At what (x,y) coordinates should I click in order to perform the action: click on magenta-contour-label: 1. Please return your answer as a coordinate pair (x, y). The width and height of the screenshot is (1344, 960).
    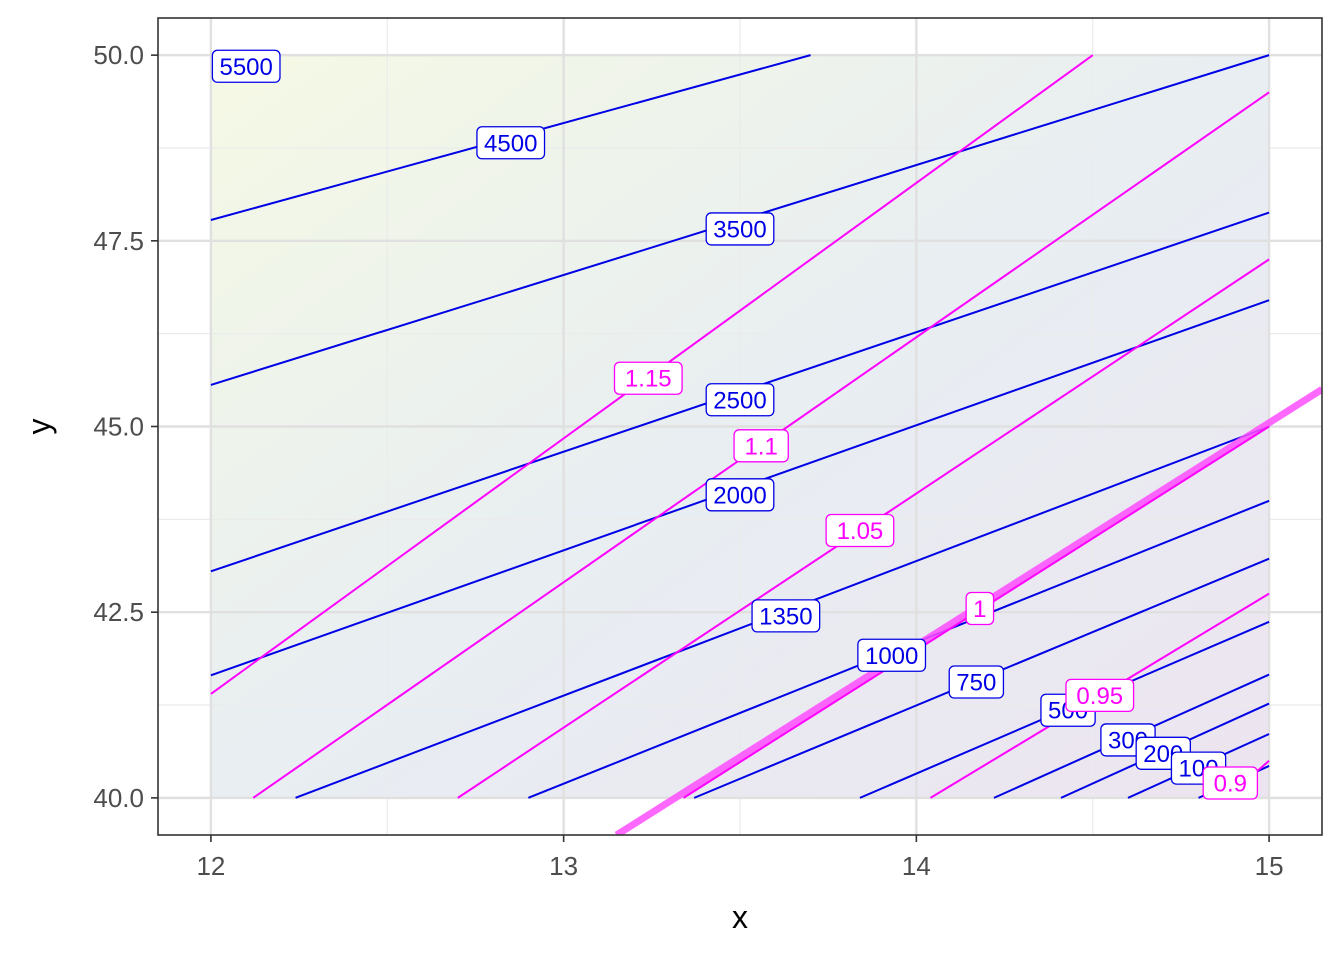
    Looking at the image, I should click on (980, 608).